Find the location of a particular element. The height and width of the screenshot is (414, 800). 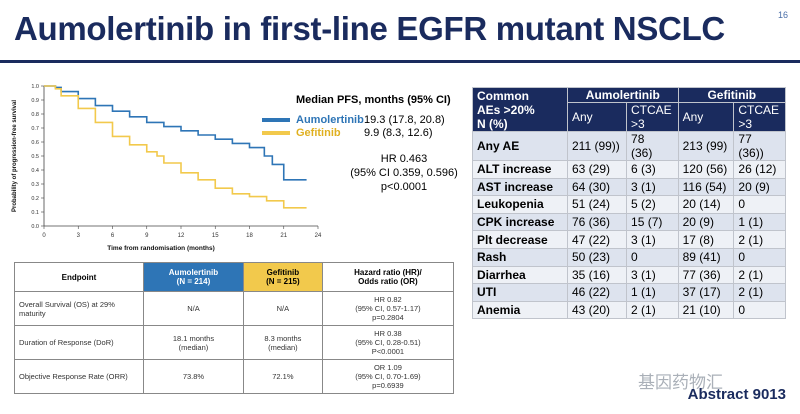

y-tick-label: 0.8 is located at coordinates (35, 115).